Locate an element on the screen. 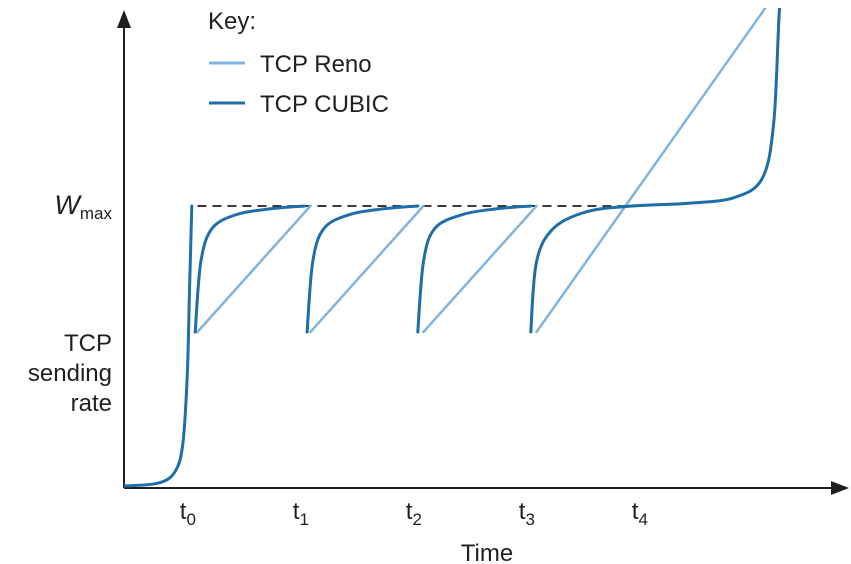 The width and height of the screenshot is (851, 564). x-tick-subscript: 1 is located at coordinates (303, 519).